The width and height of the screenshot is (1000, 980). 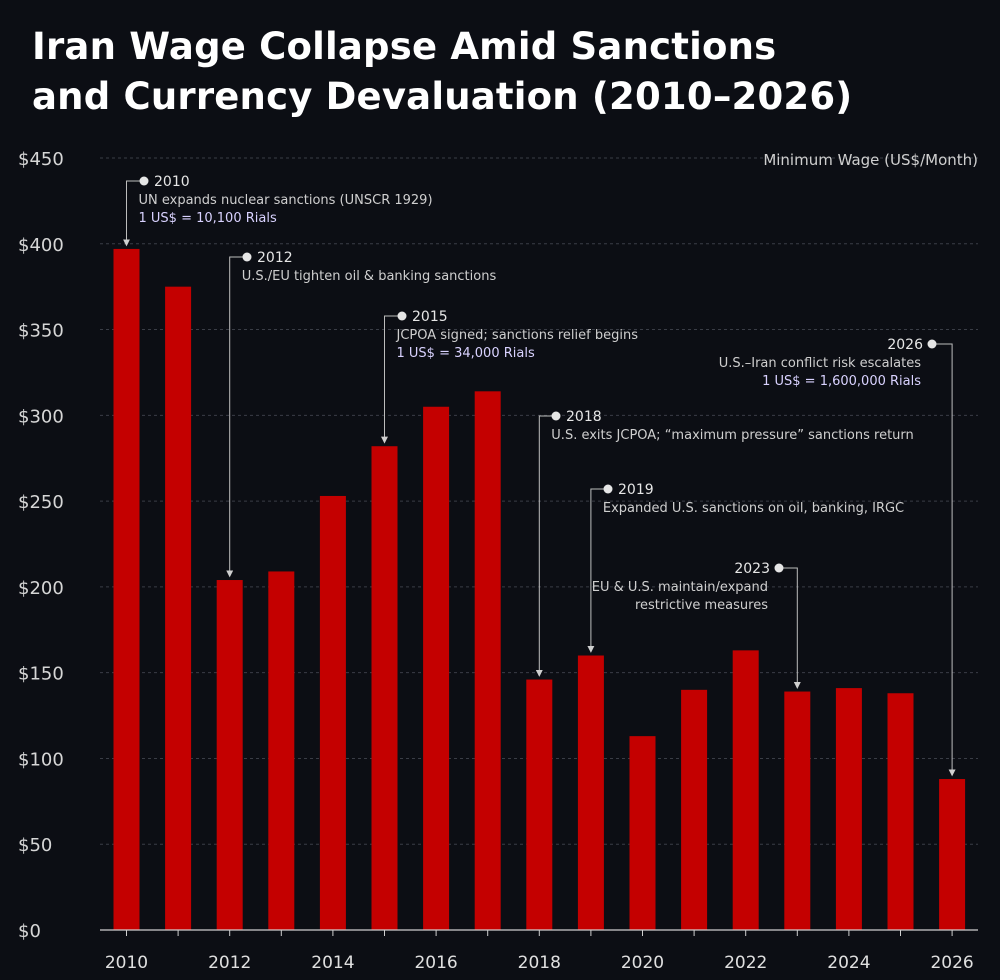 I want to click on annotation-year: 2018, so click(x=584, y=417).